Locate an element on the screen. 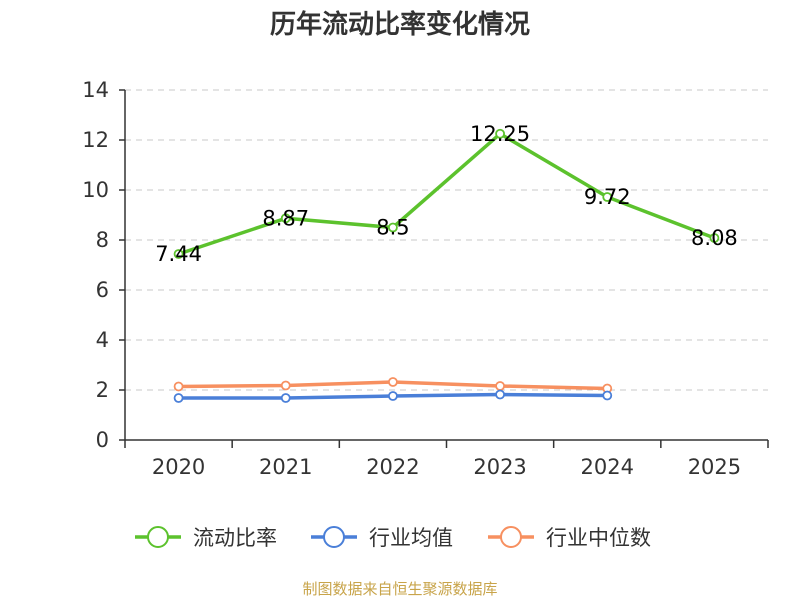 Image resolution: width=800 pixels, height=600 pixels. x-tick-label: 2024 is located at coordinates (607, 467).